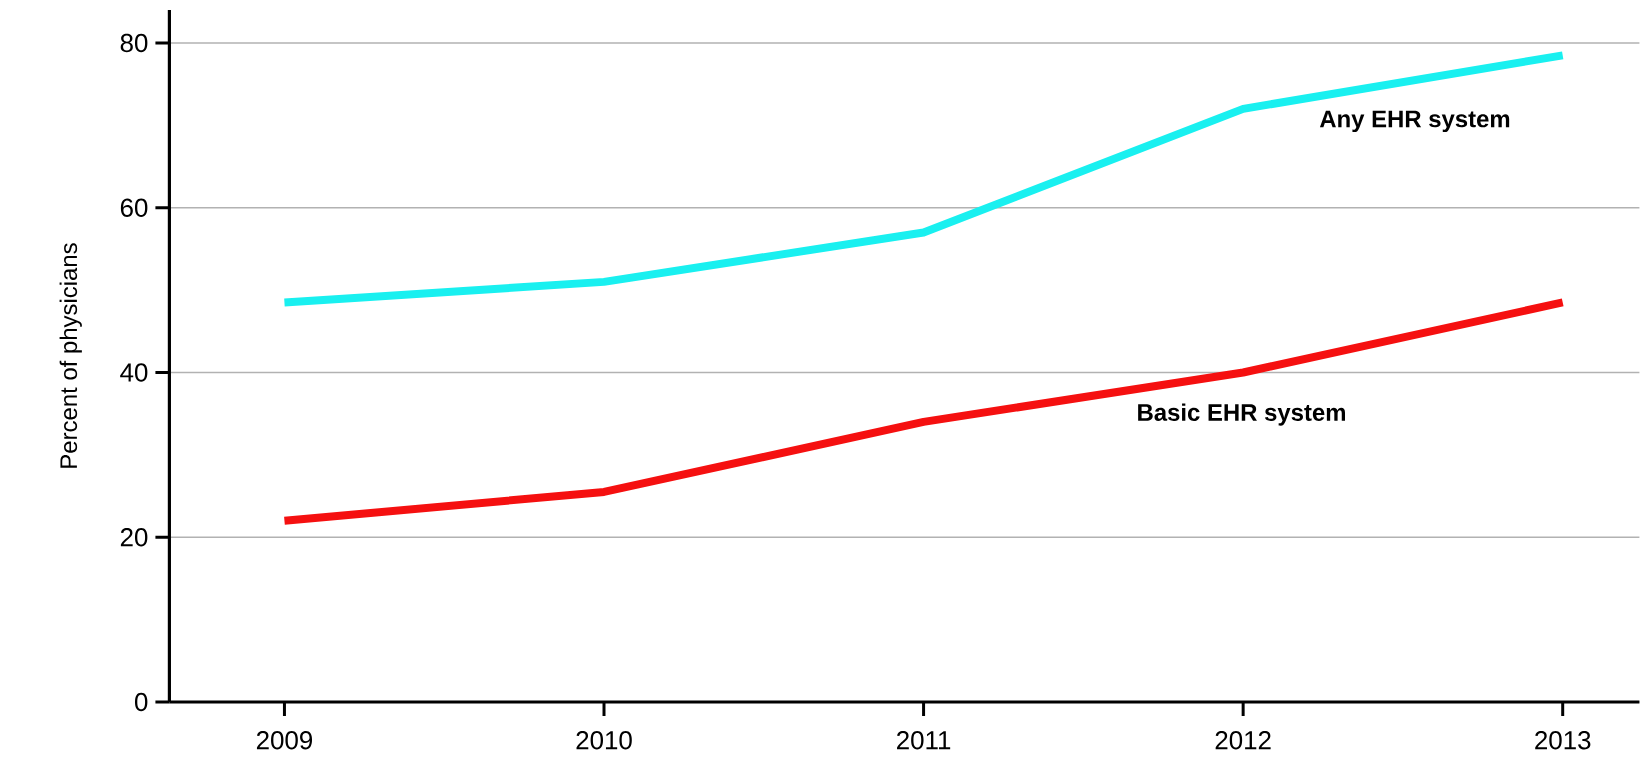  I want to click on y-axis-title: Percent of physicians, so click(70, 355).